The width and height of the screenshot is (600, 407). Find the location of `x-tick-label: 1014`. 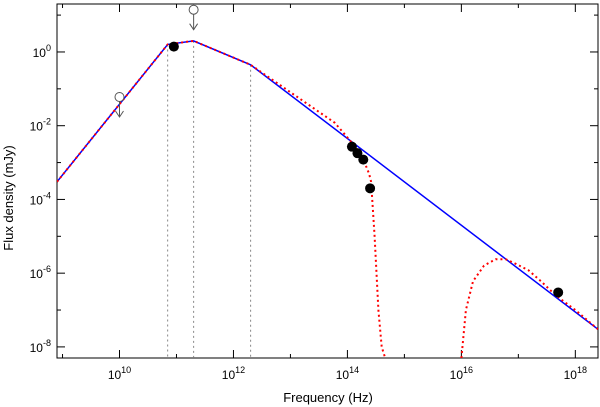

x-tick-label: 1014 is located at coordinates (347, 373).